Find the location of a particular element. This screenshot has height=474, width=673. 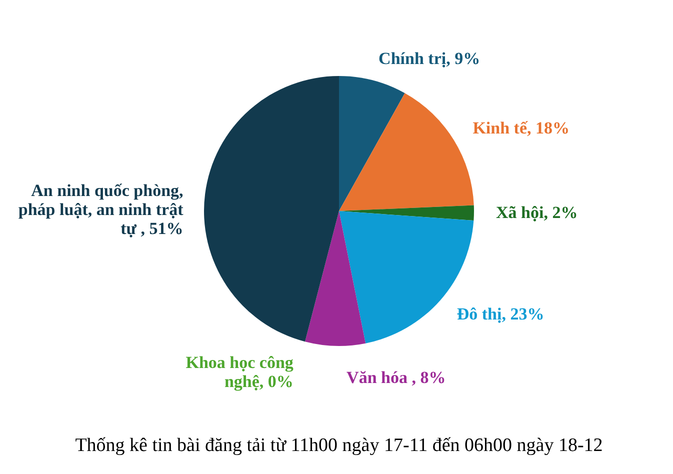

text: Thống kê tin bài đăng tải từ 11h00 ngày 17-11 đến 06h00 ngày 18-12 is located at coordinates (339, 445).